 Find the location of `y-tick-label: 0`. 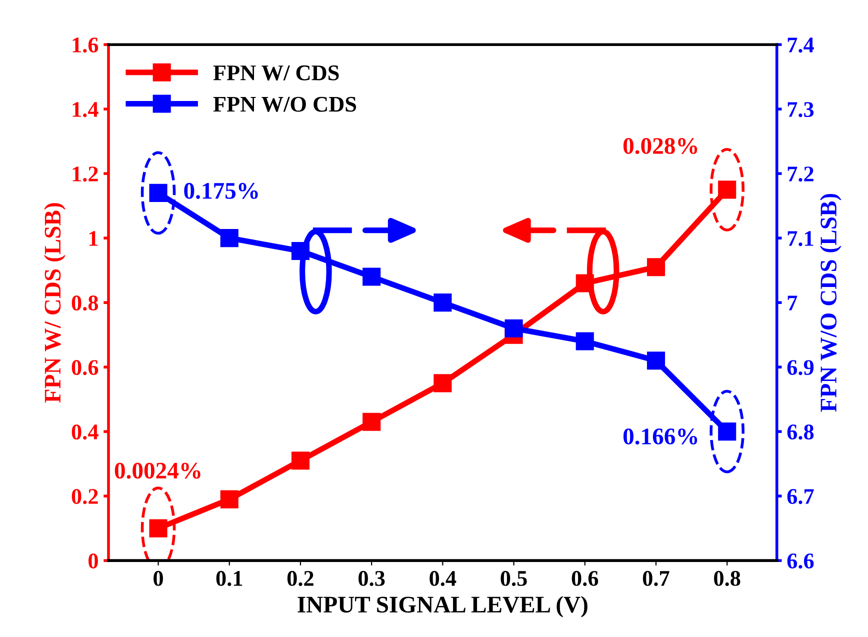

y-tick-label: 0 is located at coordinates (93, 560).